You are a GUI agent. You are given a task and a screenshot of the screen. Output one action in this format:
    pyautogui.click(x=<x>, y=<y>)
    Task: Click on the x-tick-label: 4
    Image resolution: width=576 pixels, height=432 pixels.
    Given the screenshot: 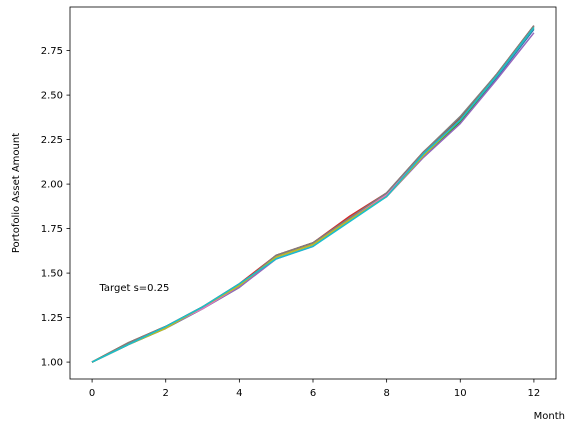 What is the action you would take?
    pyautogui.click(x=239, y=393)
    